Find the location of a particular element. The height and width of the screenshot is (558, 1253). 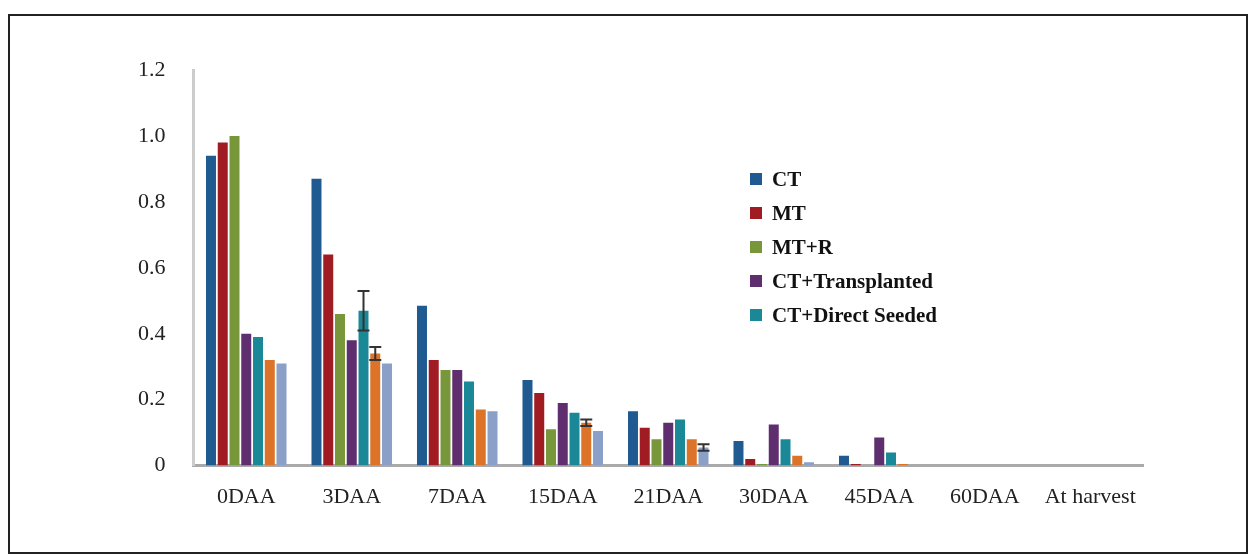

y-tick-label: 0.8 is located at coordinates (152, 200).